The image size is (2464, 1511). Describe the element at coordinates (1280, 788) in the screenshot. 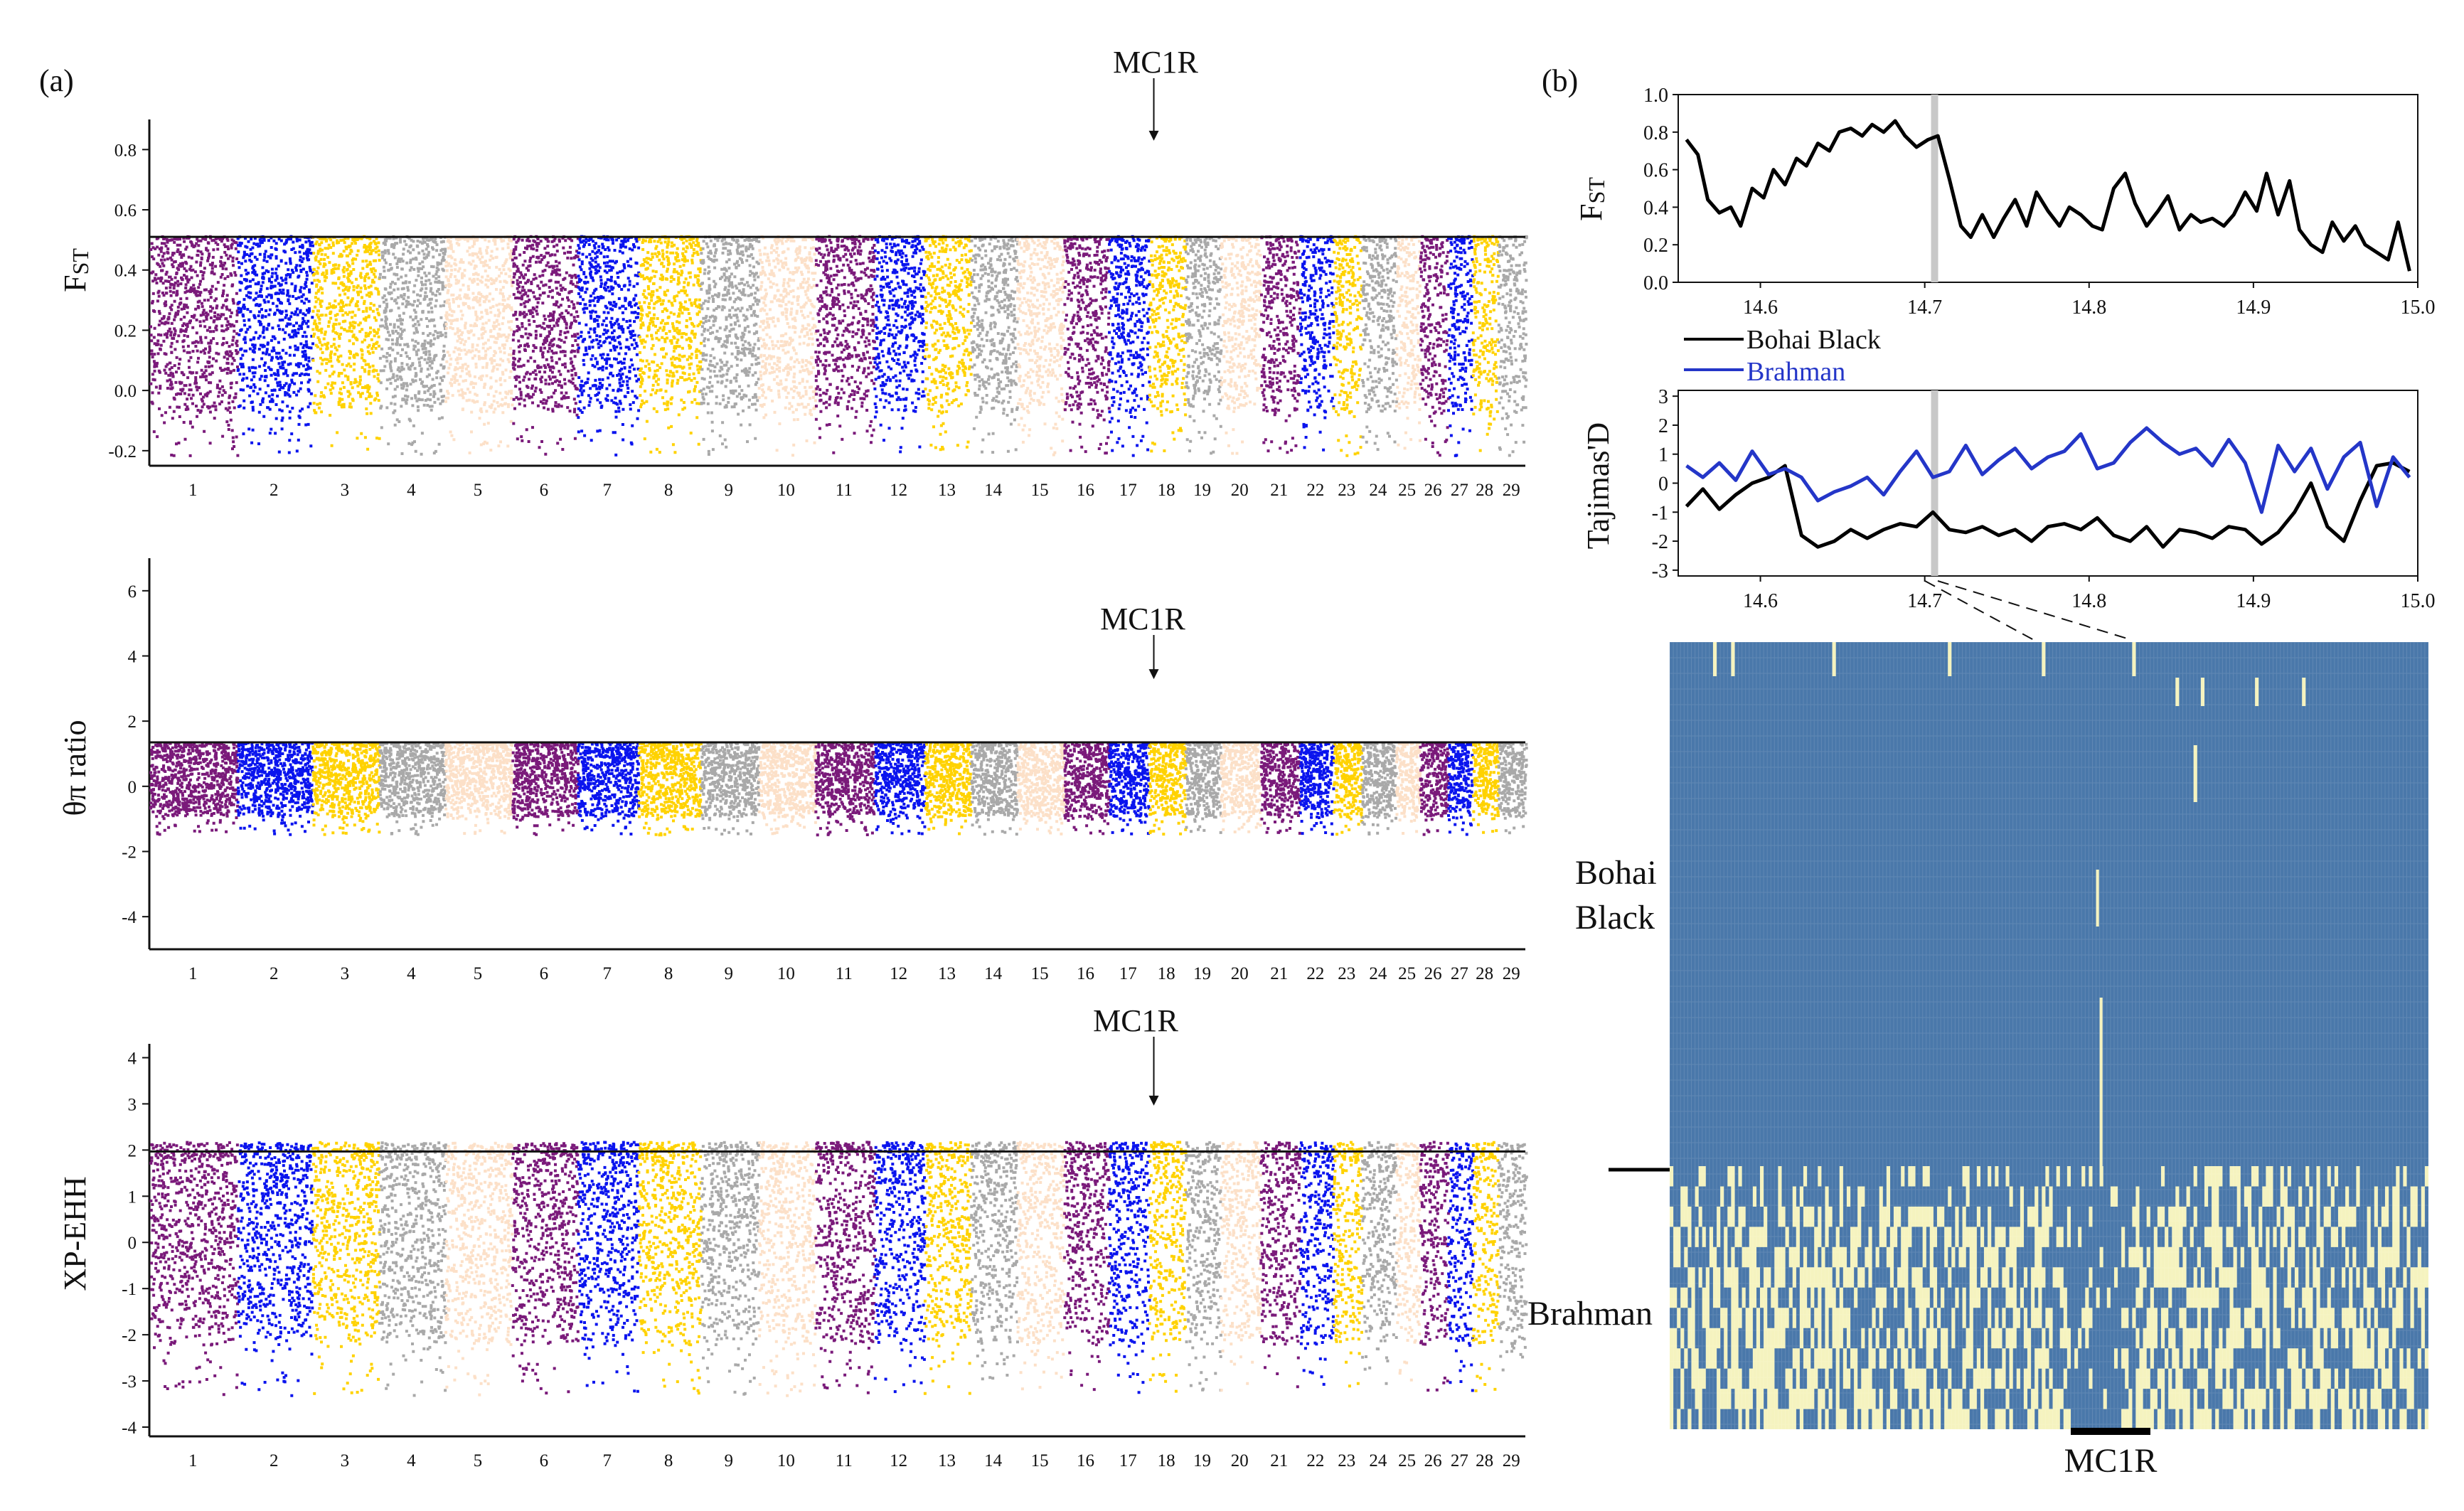

I see `chromosome-21-scatter` at that location.